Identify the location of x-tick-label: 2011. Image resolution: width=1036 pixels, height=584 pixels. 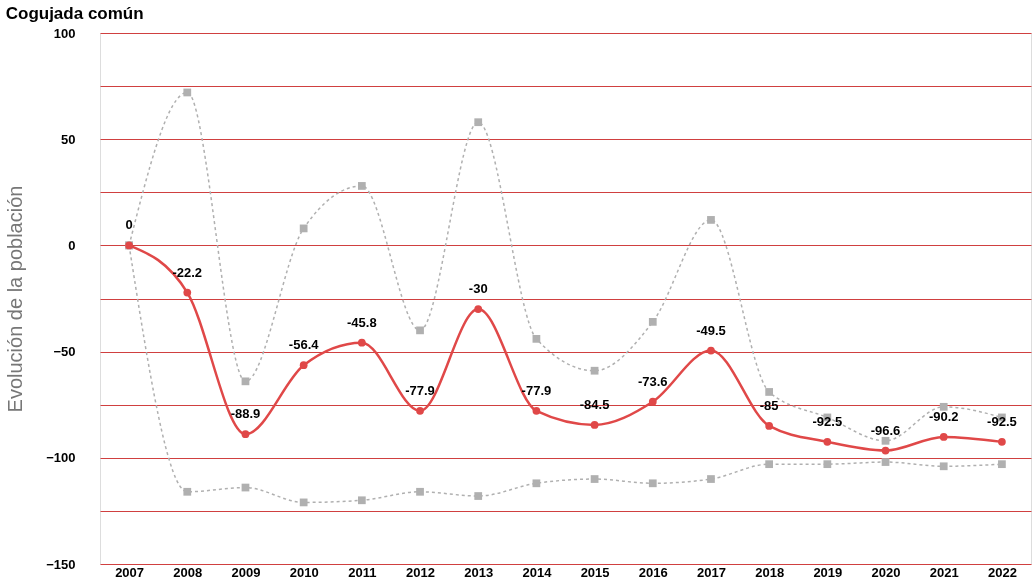
(362, 572).